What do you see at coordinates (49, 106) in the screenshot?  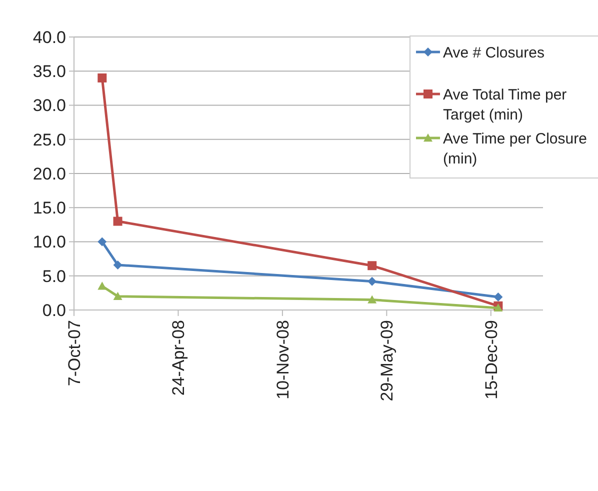 I see `y-tick-label: 30.0` at bounding box center [49, 106].